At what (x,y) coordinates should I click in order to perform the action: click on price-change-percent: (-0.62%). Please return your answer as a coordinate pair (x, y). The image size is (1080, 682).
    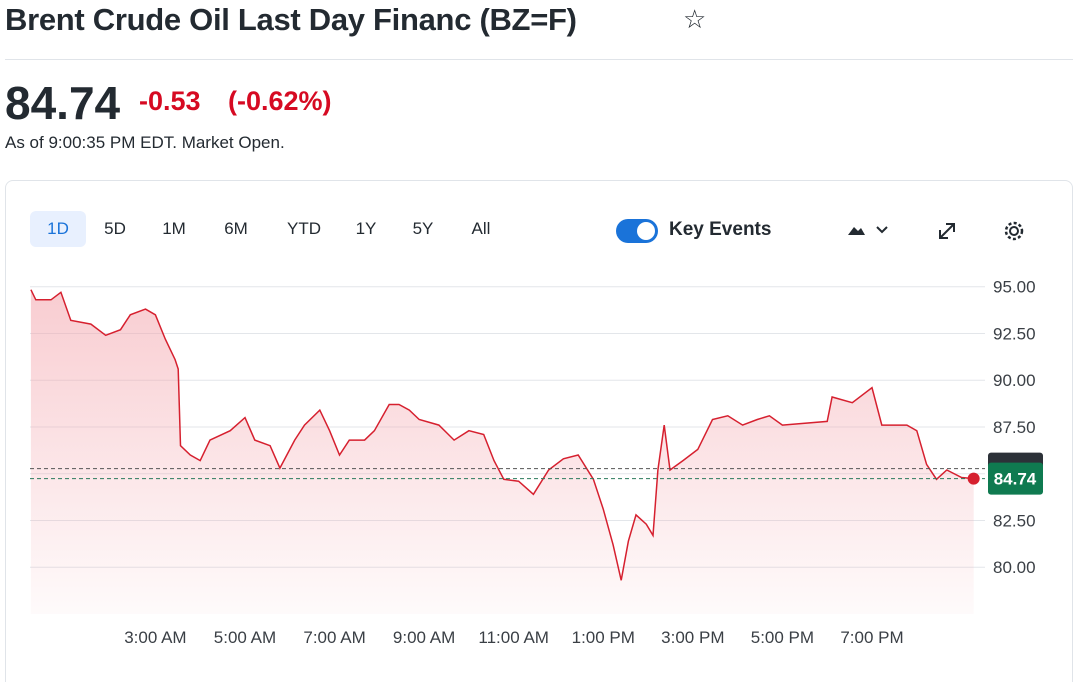
    Looking at the image, I should click on (280, 101).